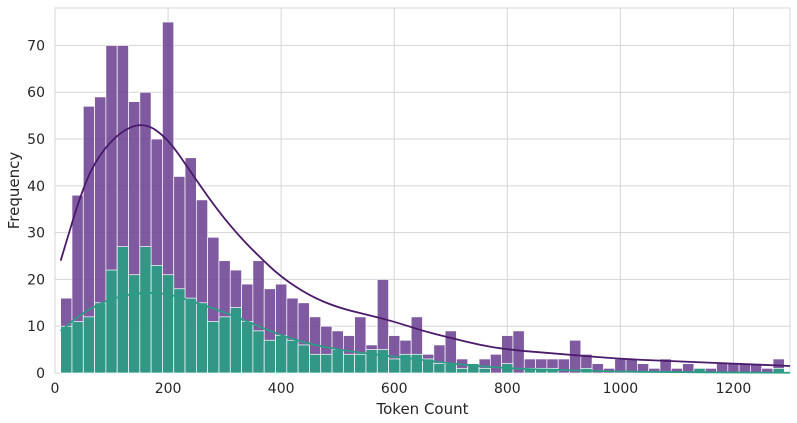 Image resolution: width=797 pixels, height=423 pixels. Describe the element at coordinates (394, 389) in the screenshot. I see `x-tick-label: 600` at that location.